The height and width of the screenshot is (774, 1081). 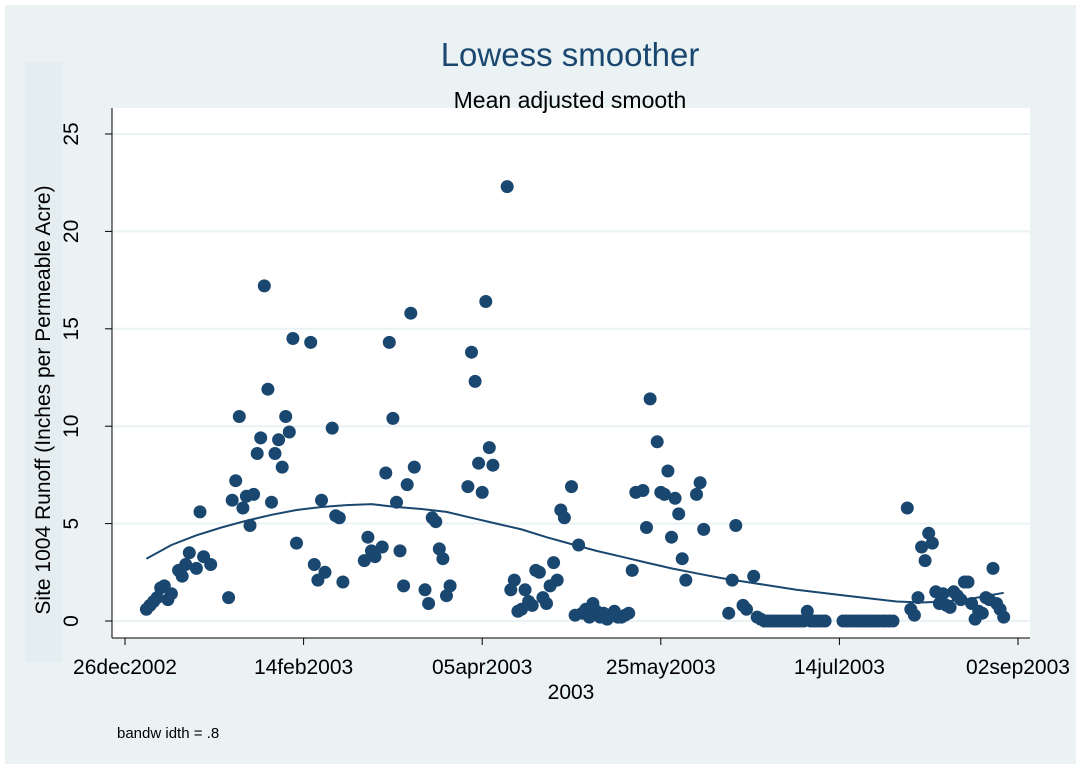 What do you see at coordinates (570, 54) in the screenshot?
I see `chart-title: Lowess smoother` at bounding box center [570, 54].